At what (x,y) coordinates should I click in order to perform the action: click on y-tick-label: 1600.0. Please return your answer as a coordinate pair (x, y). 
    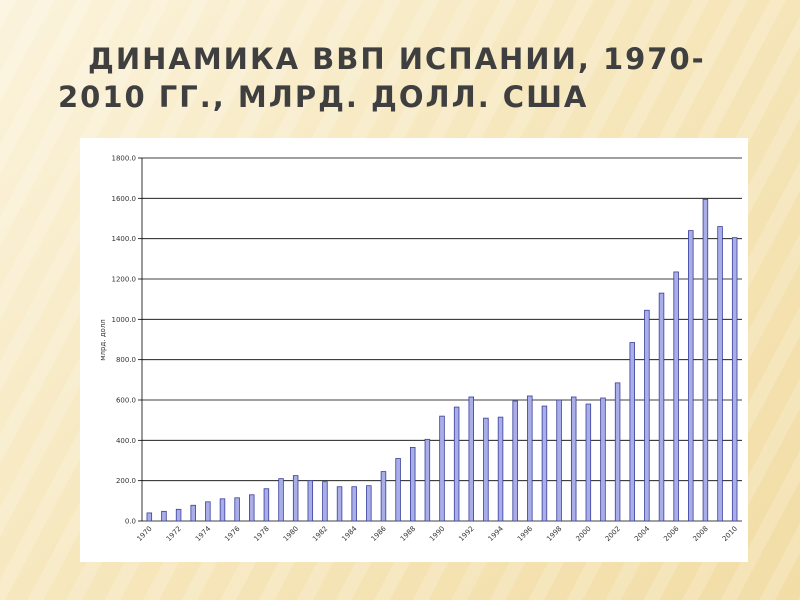
    Looking at the image, I should click on (124, 199).